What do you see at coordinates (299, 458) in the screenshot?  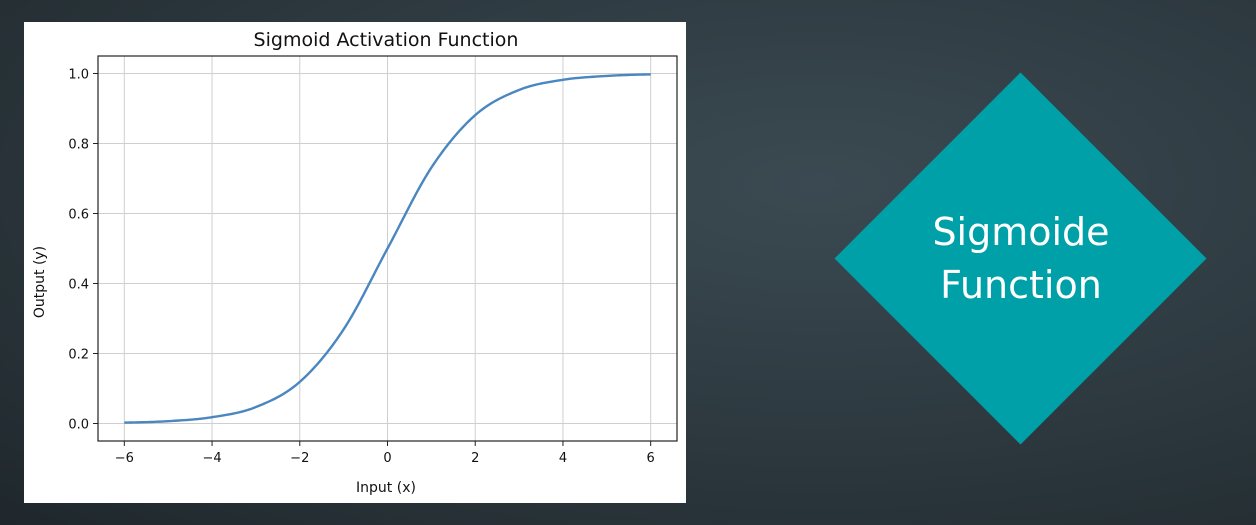 I see `x-tick-label: −2` at bounding box center [299, 458].